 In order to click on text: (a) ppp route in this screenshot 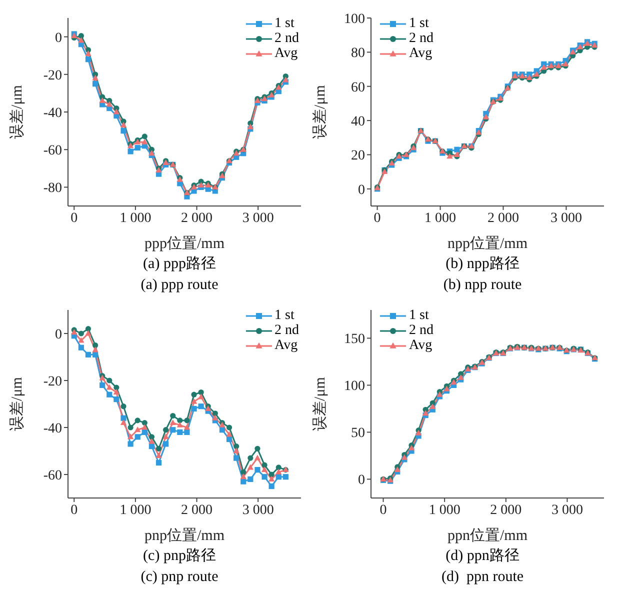, I will do `click(180, 285)`.